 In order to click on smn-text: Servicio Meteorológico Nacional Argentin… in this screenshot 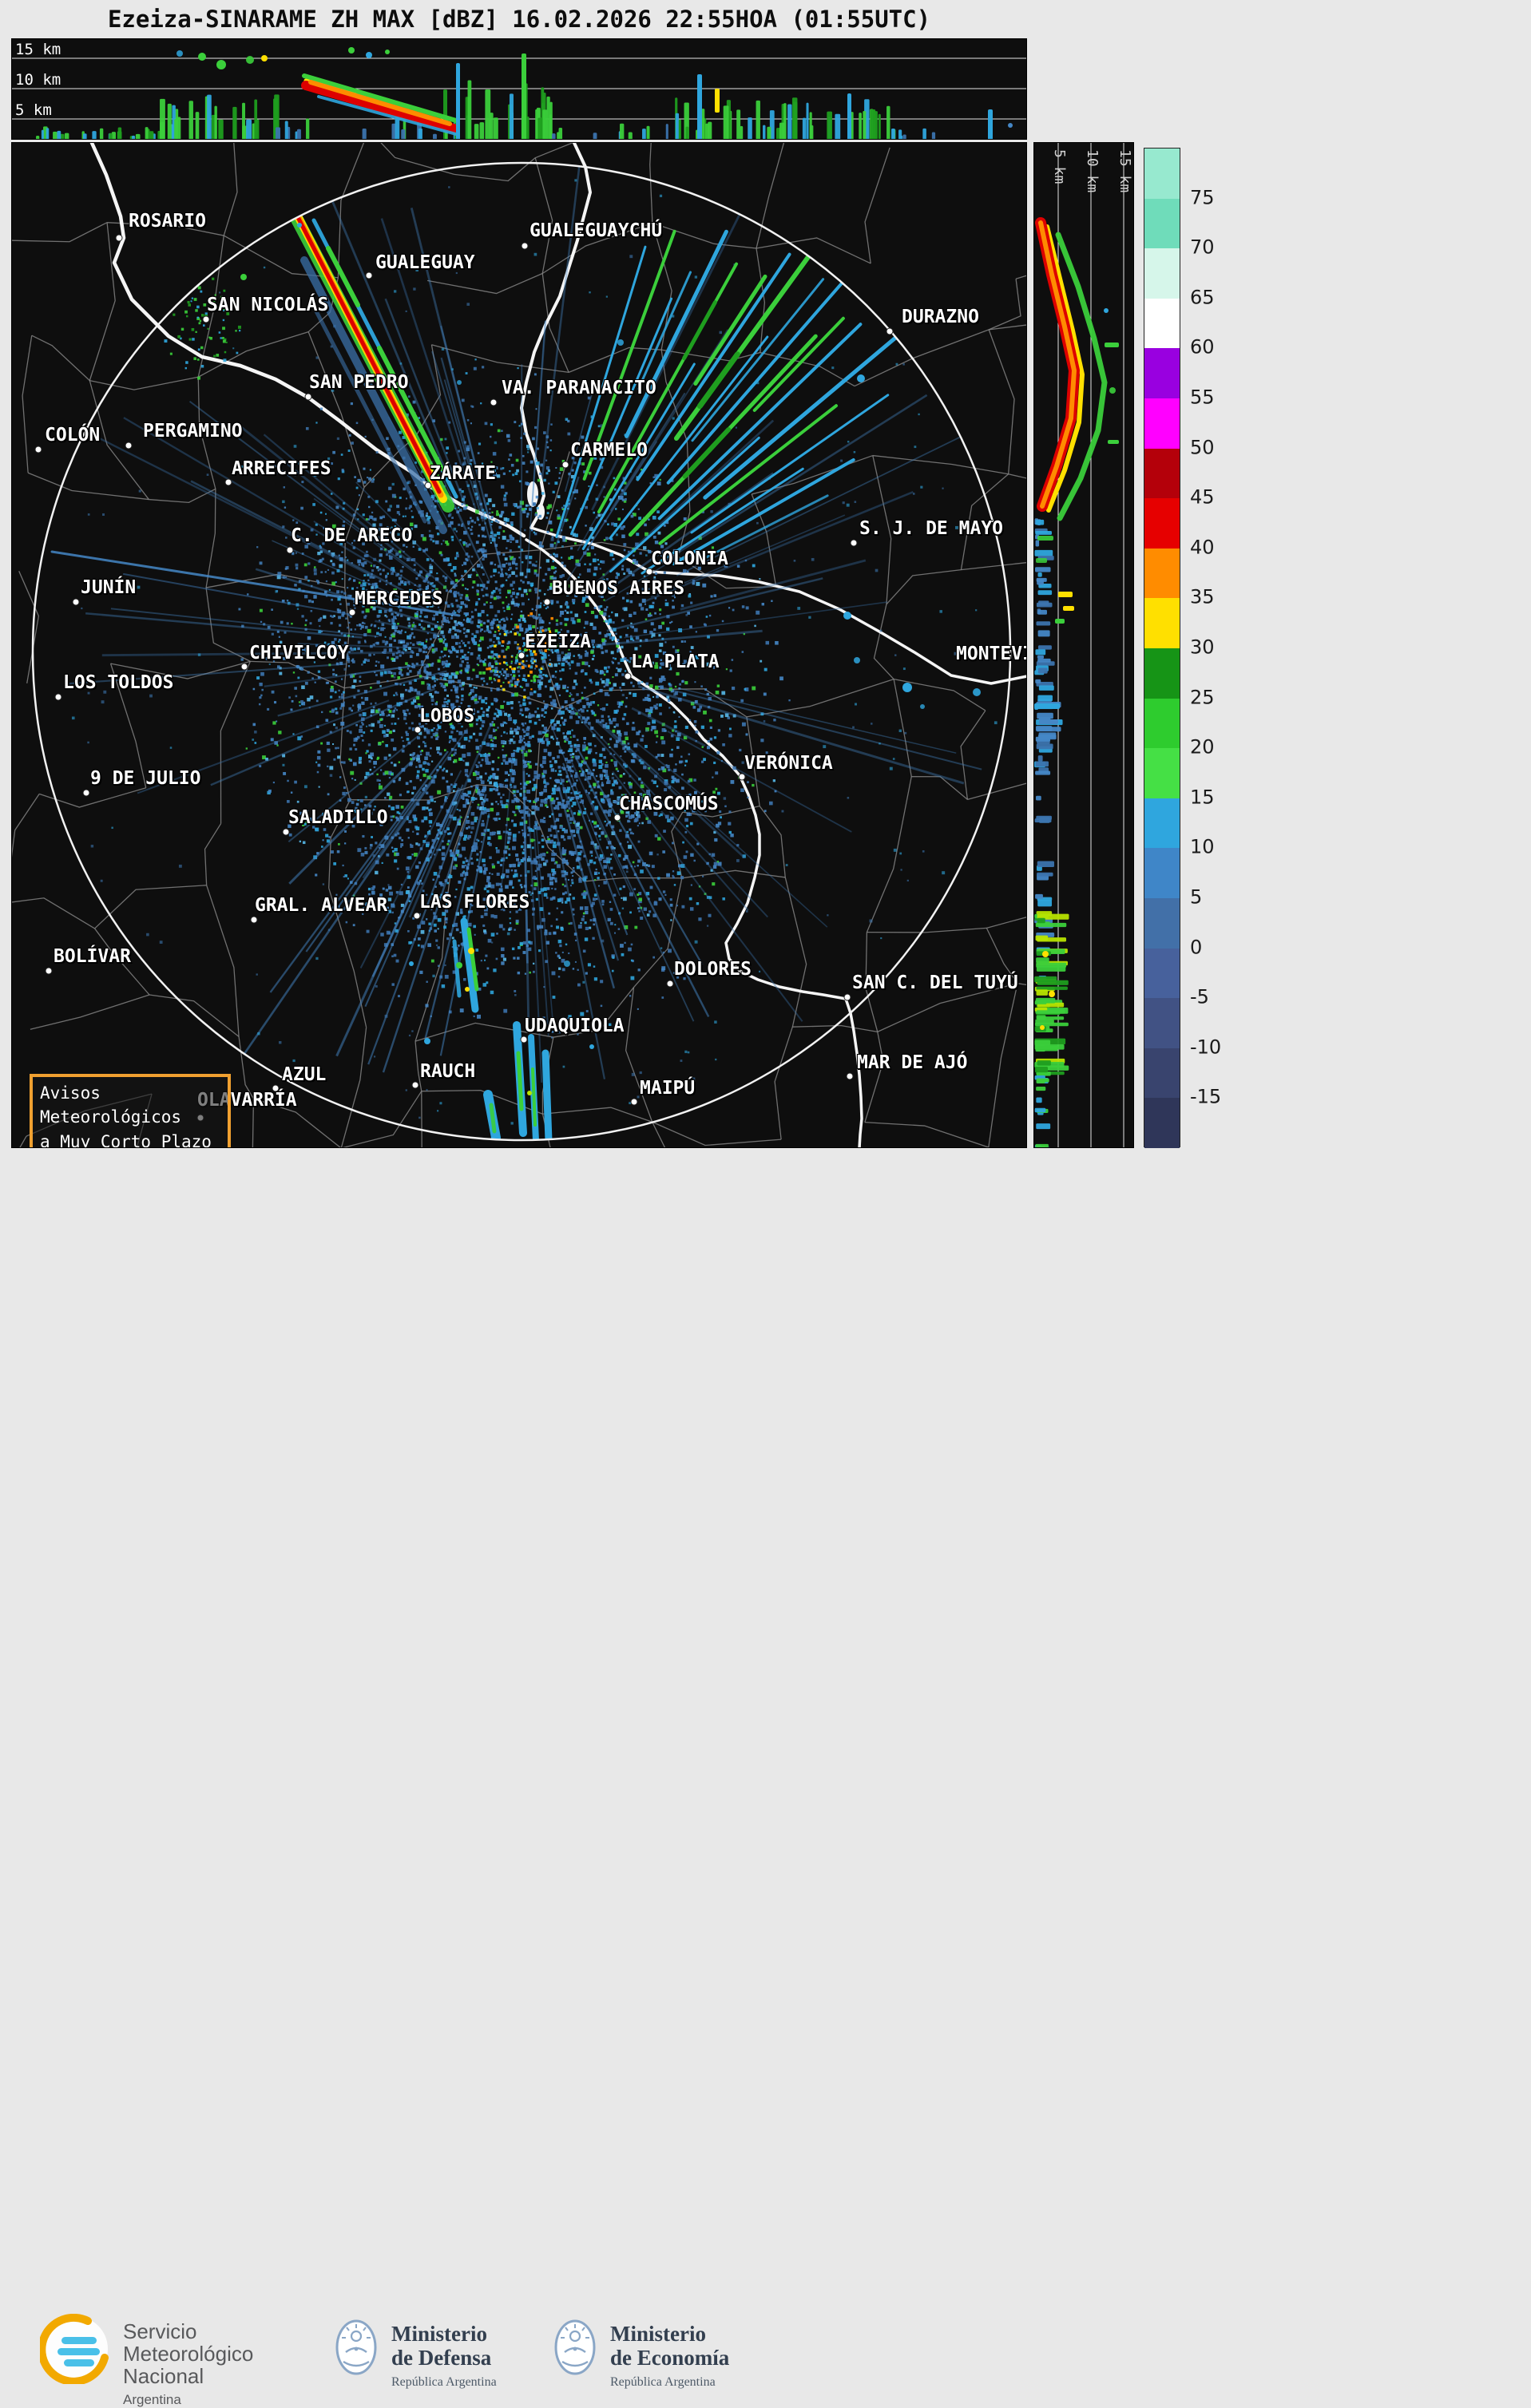, I will do `click(188, 2361)`.